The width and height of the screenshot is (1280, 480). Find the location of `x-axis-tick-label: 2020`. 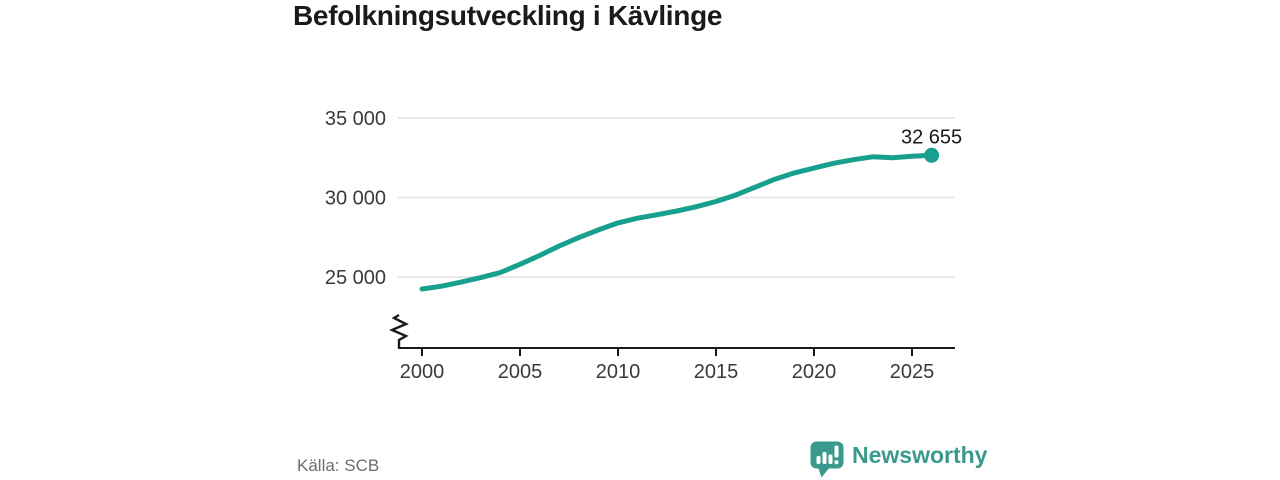

x-axis-tick-label: 2020 is located at coordinates (814, 372).